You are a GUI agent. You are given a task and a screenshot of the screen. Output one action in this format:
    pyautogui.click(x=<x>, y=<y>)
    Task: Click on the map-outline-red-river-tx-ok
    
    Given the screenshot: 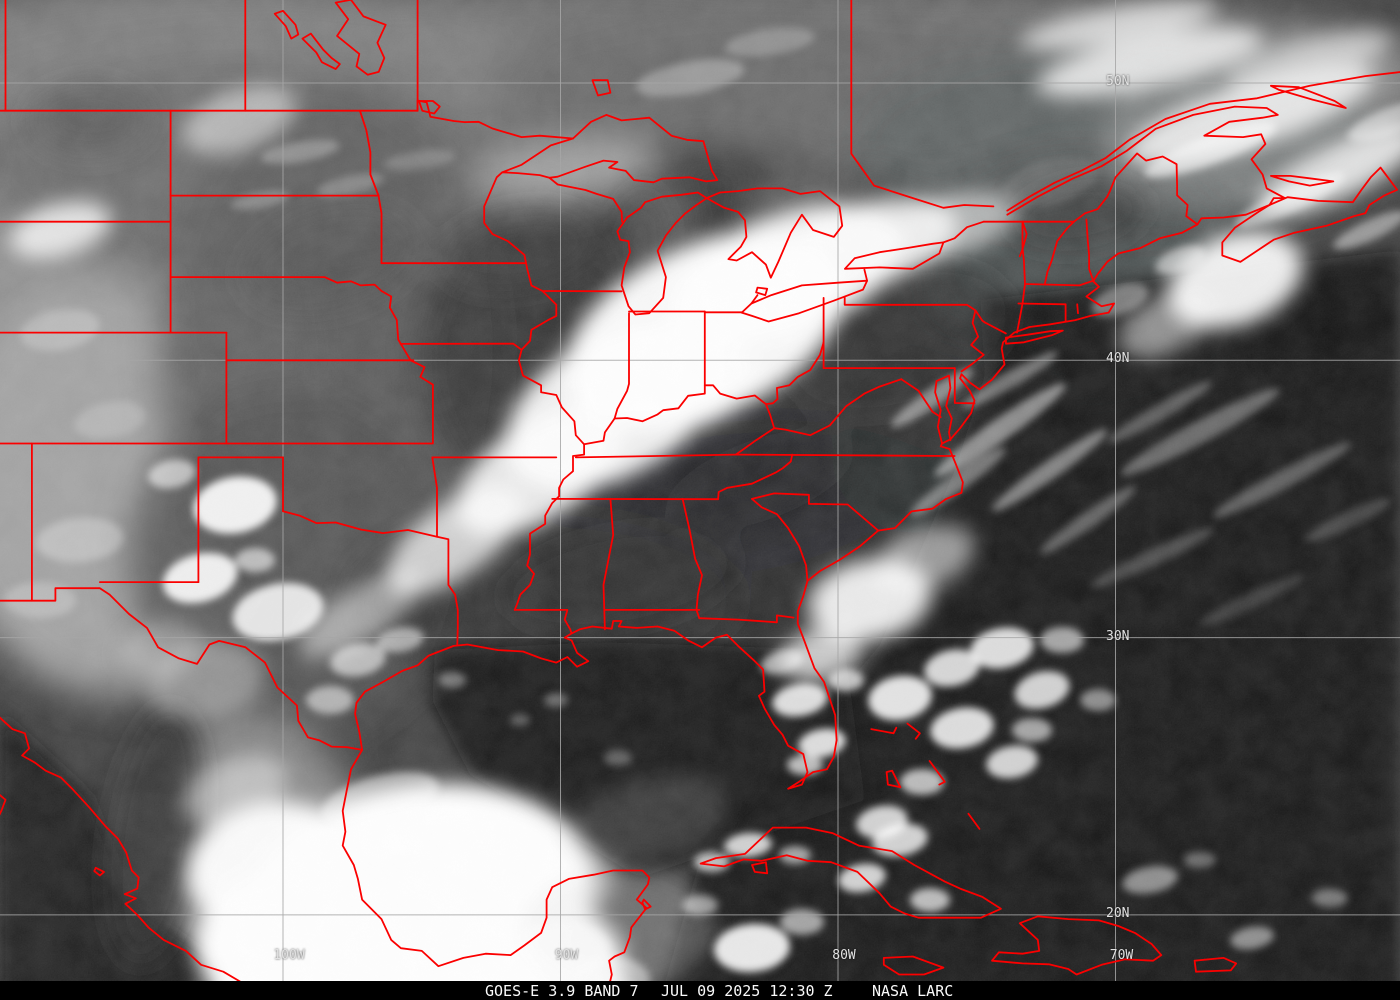 What is the action you would take?
    pyautogui.click(x=360, y=524)
    